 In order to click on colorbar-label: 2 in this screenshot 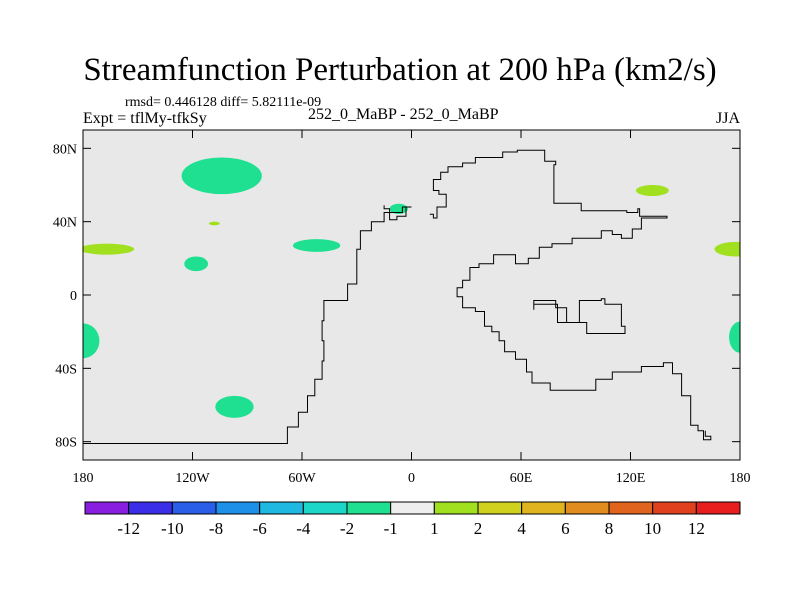, I will do `click(478, 528)`.